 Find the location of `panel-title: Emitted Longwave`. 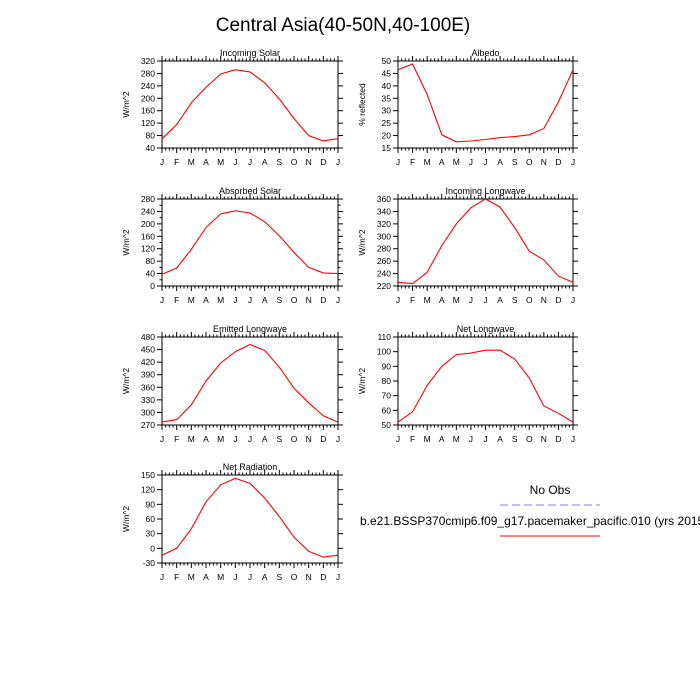

panel-title: Emitted Longwave is located at coordinates (250, 329).